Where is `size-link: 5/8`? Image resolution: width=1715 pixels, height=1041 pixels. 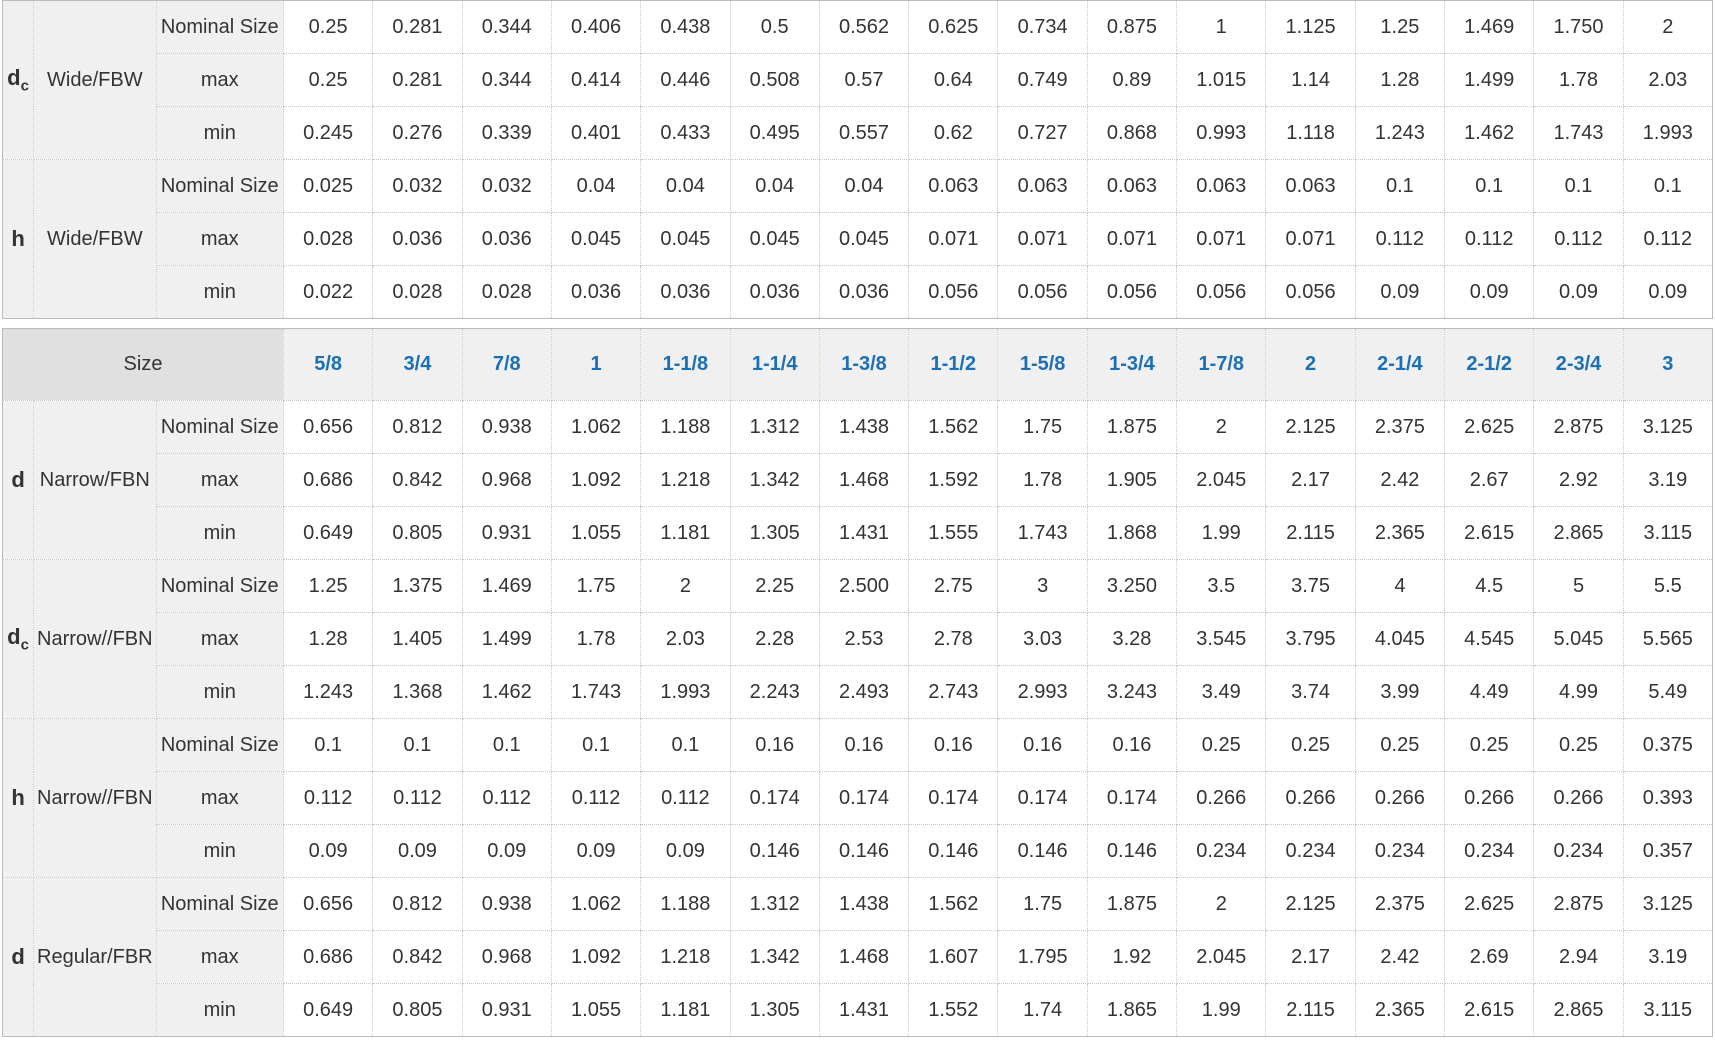
size-link: 5/8 is located at coordinates (328, 364).